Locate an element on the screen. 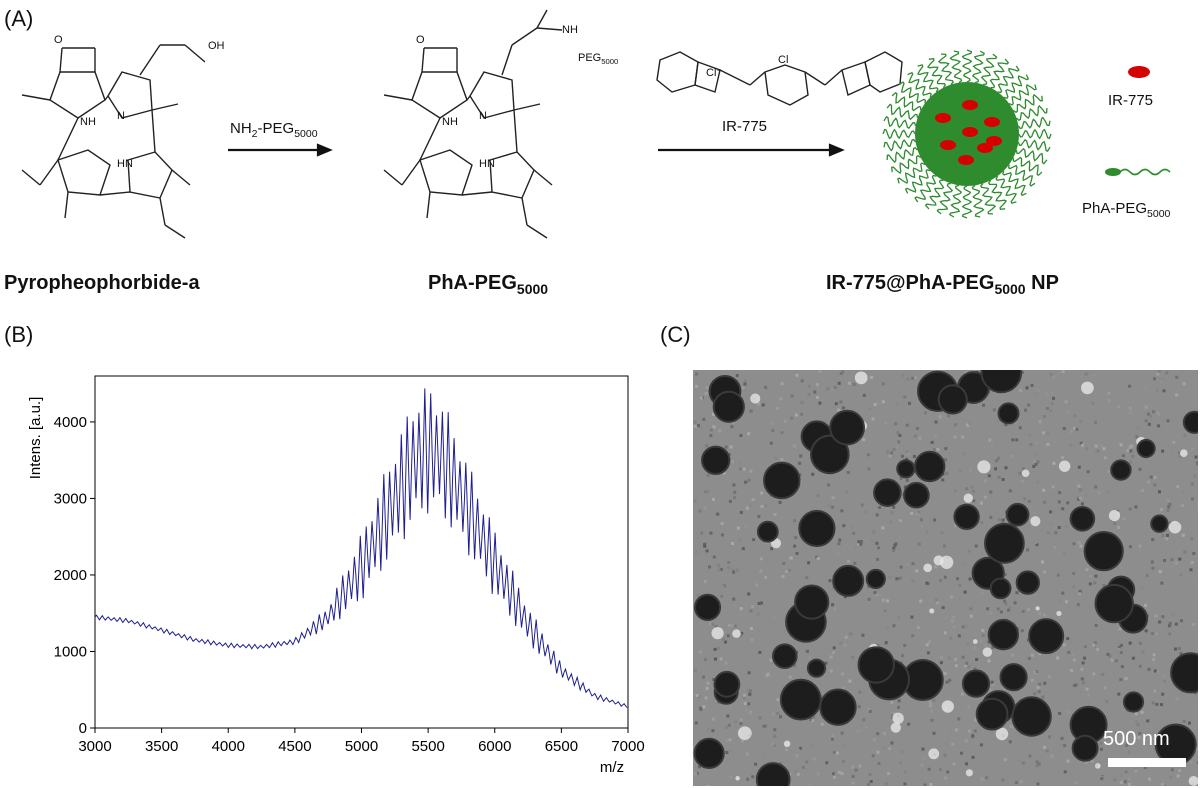 The height and width of the screenshot is (788, 1200). x-tick-label: 3500 is located at coordinates (161, 746).